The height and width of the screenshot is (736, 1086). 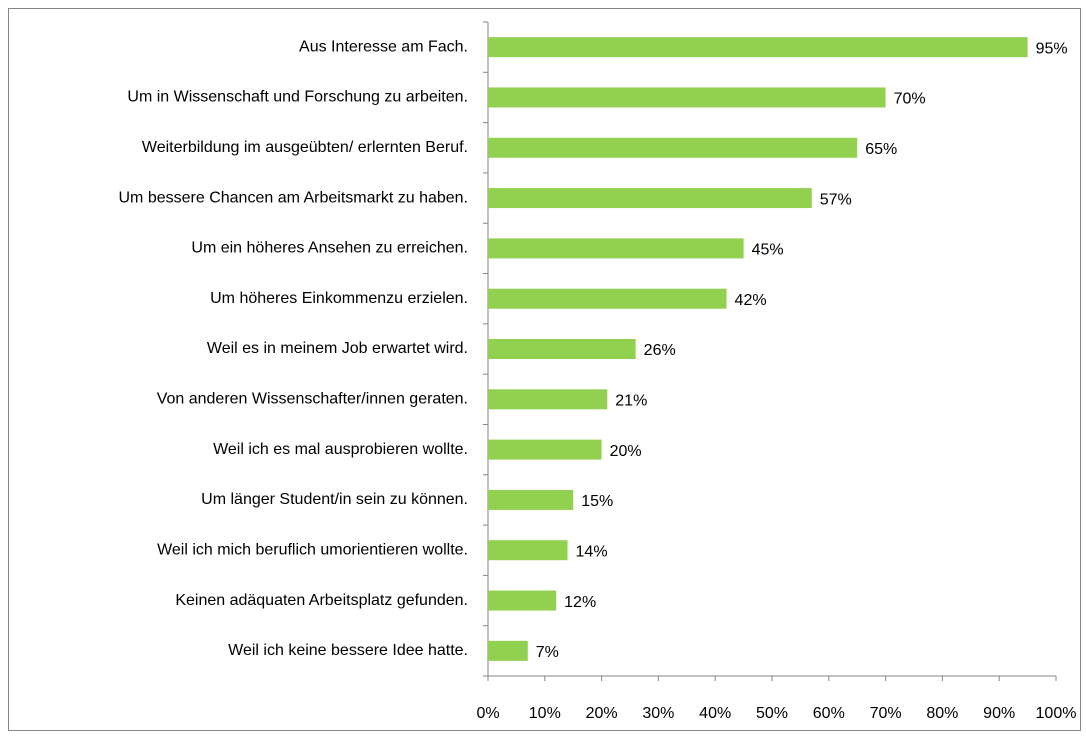 What do you see at coordinates (580, 602) in the screenshot?
I see `value-label: 12%` at bounding box center [580, 602].